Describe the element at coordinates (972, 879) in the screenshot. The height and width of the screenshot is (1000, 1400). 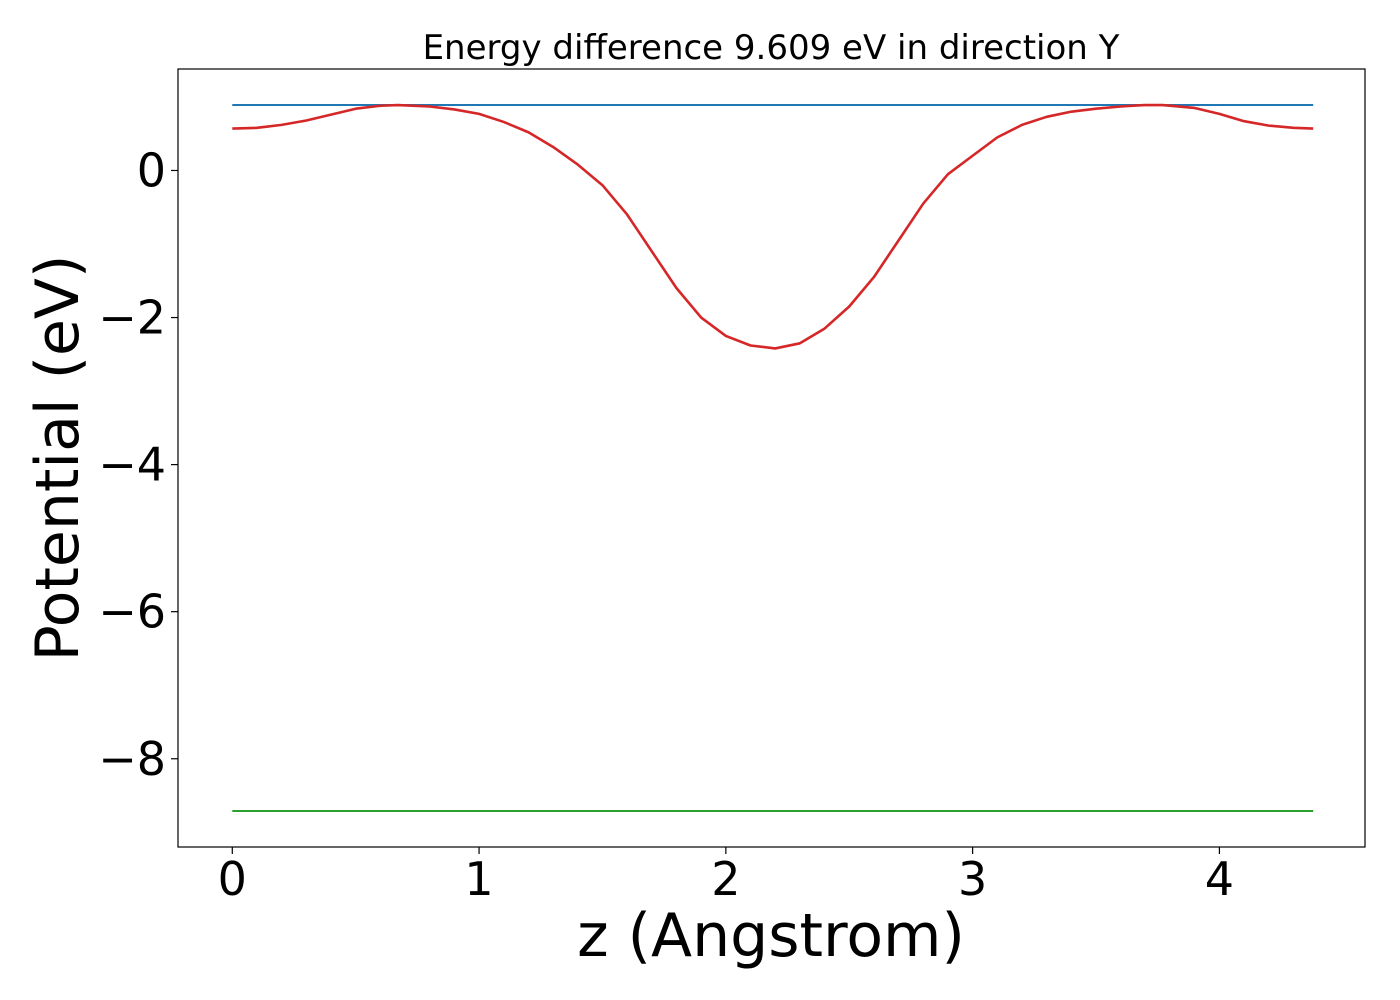
I see `x-tick-label: 3` at that location.